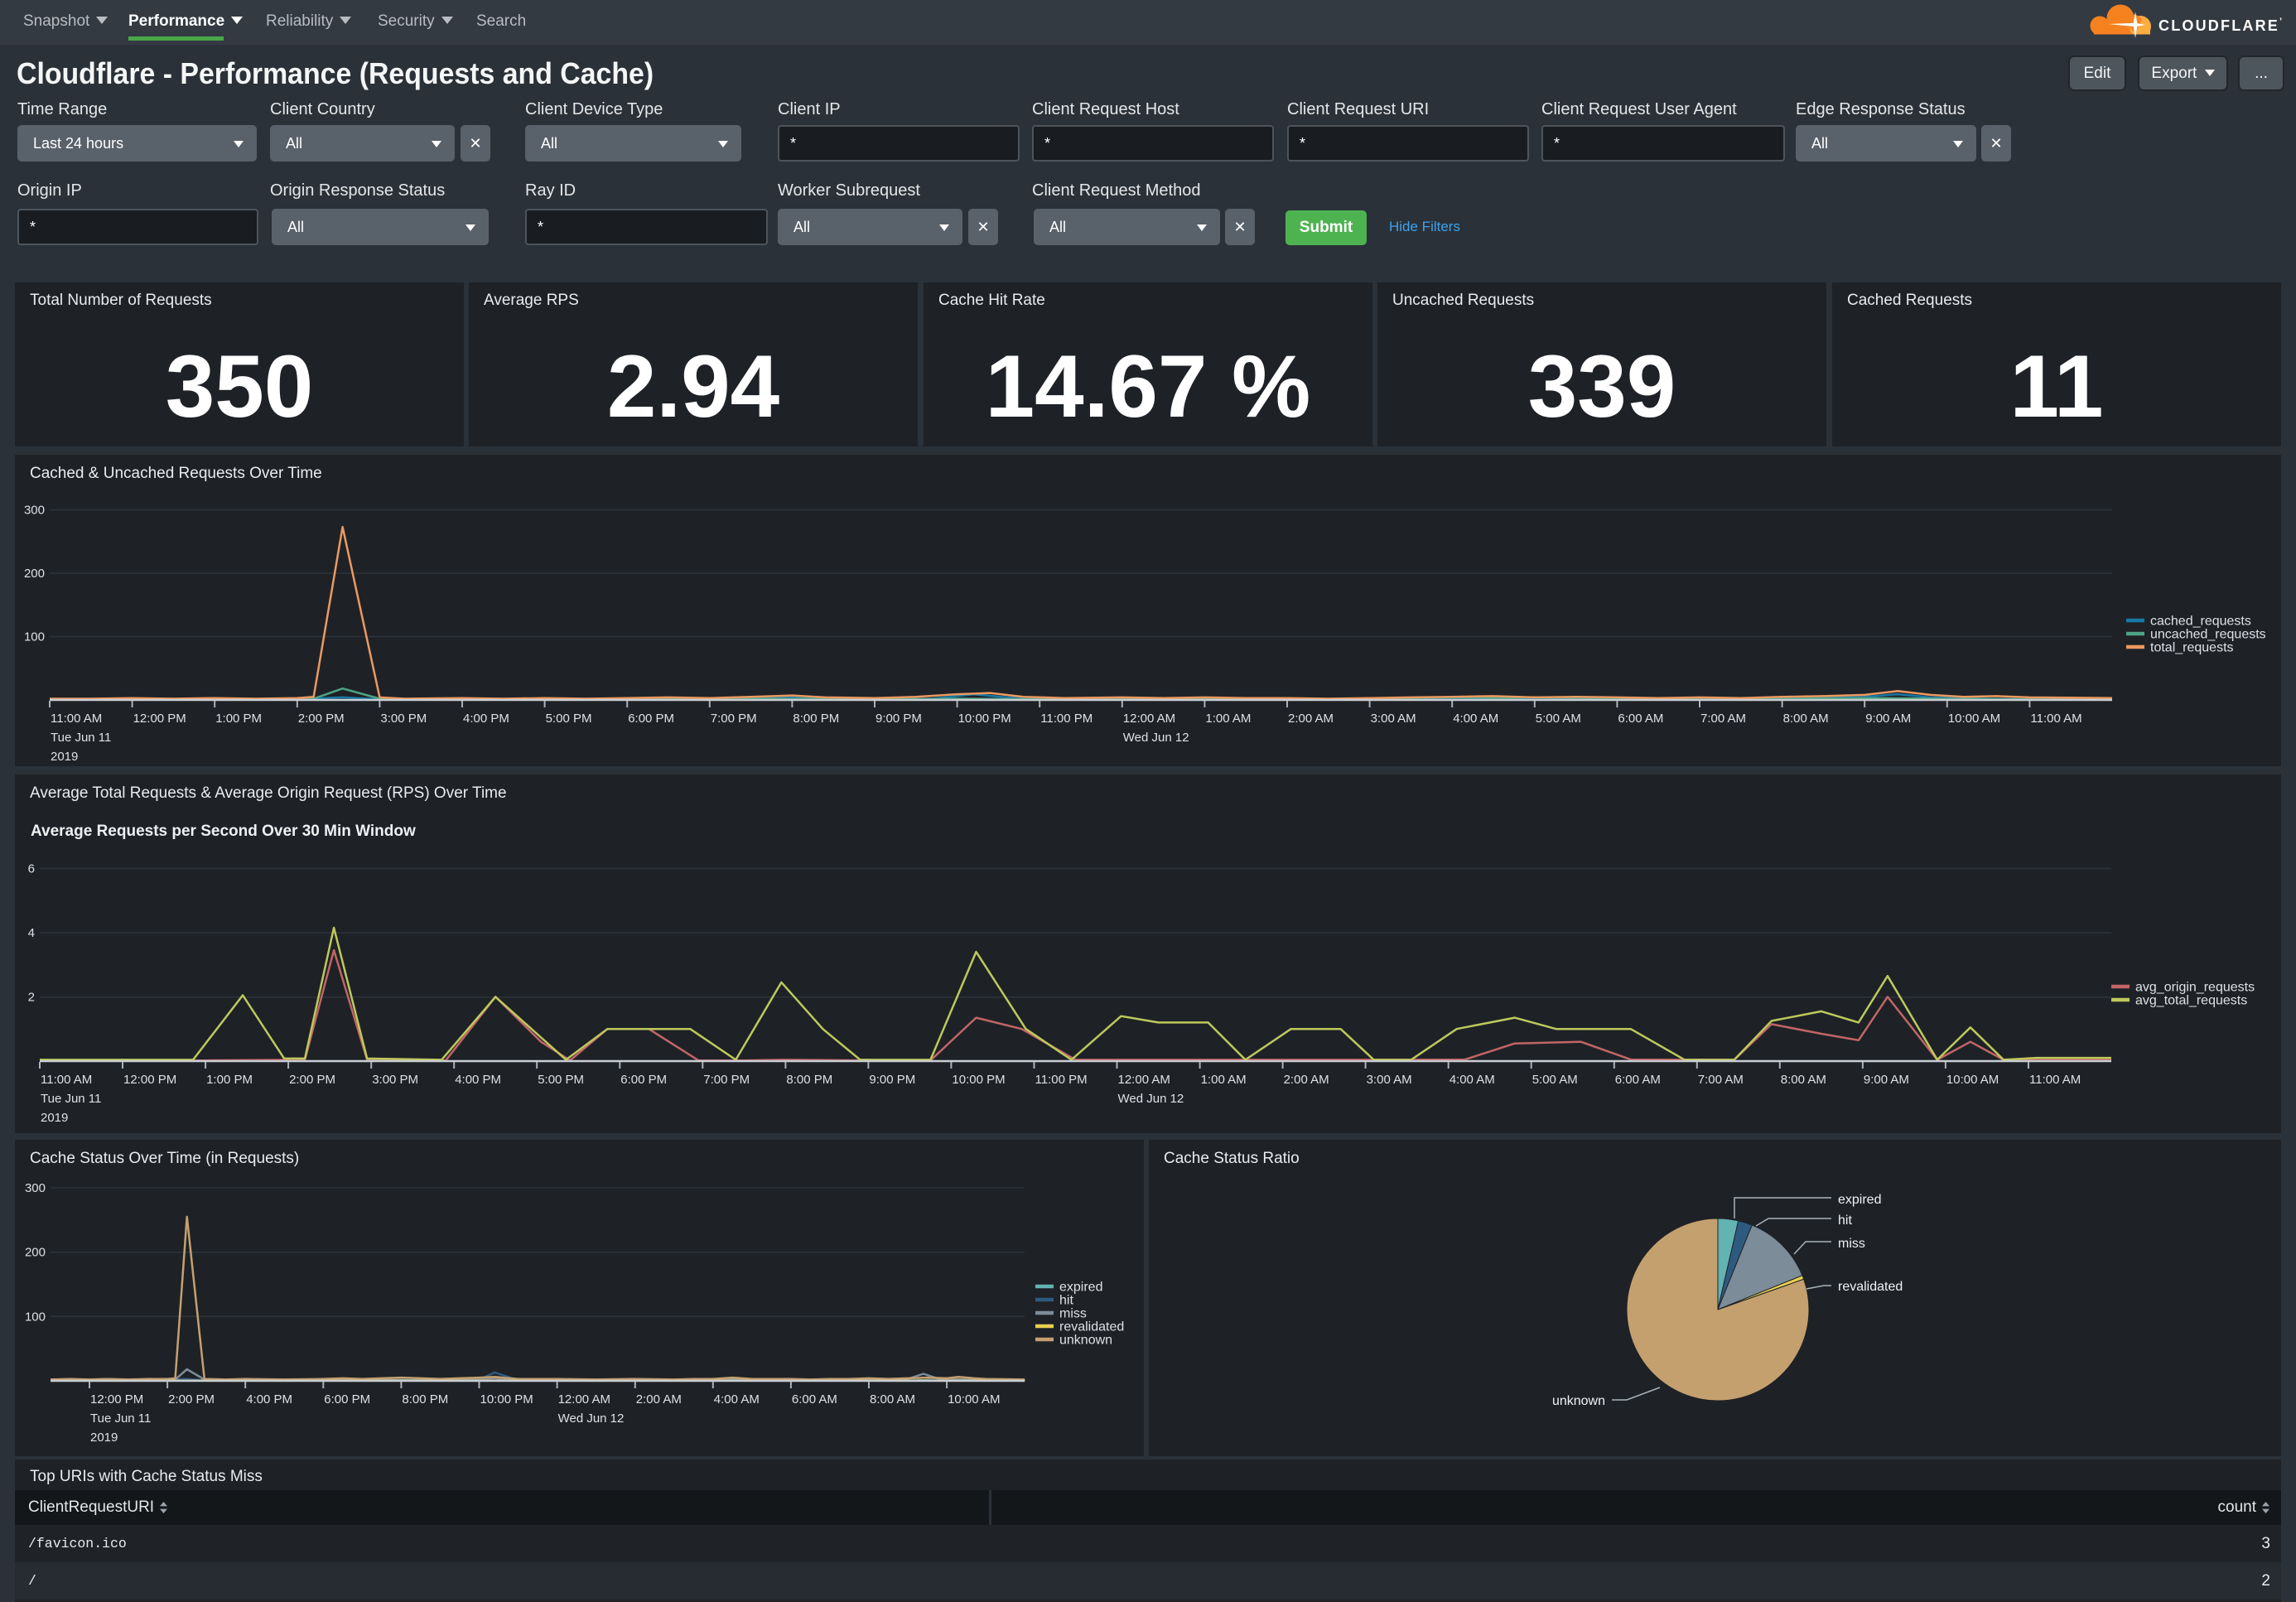  Describe the element at coordinates (31, 933) in the screenshot. I see `svg-text: 4` at that location.